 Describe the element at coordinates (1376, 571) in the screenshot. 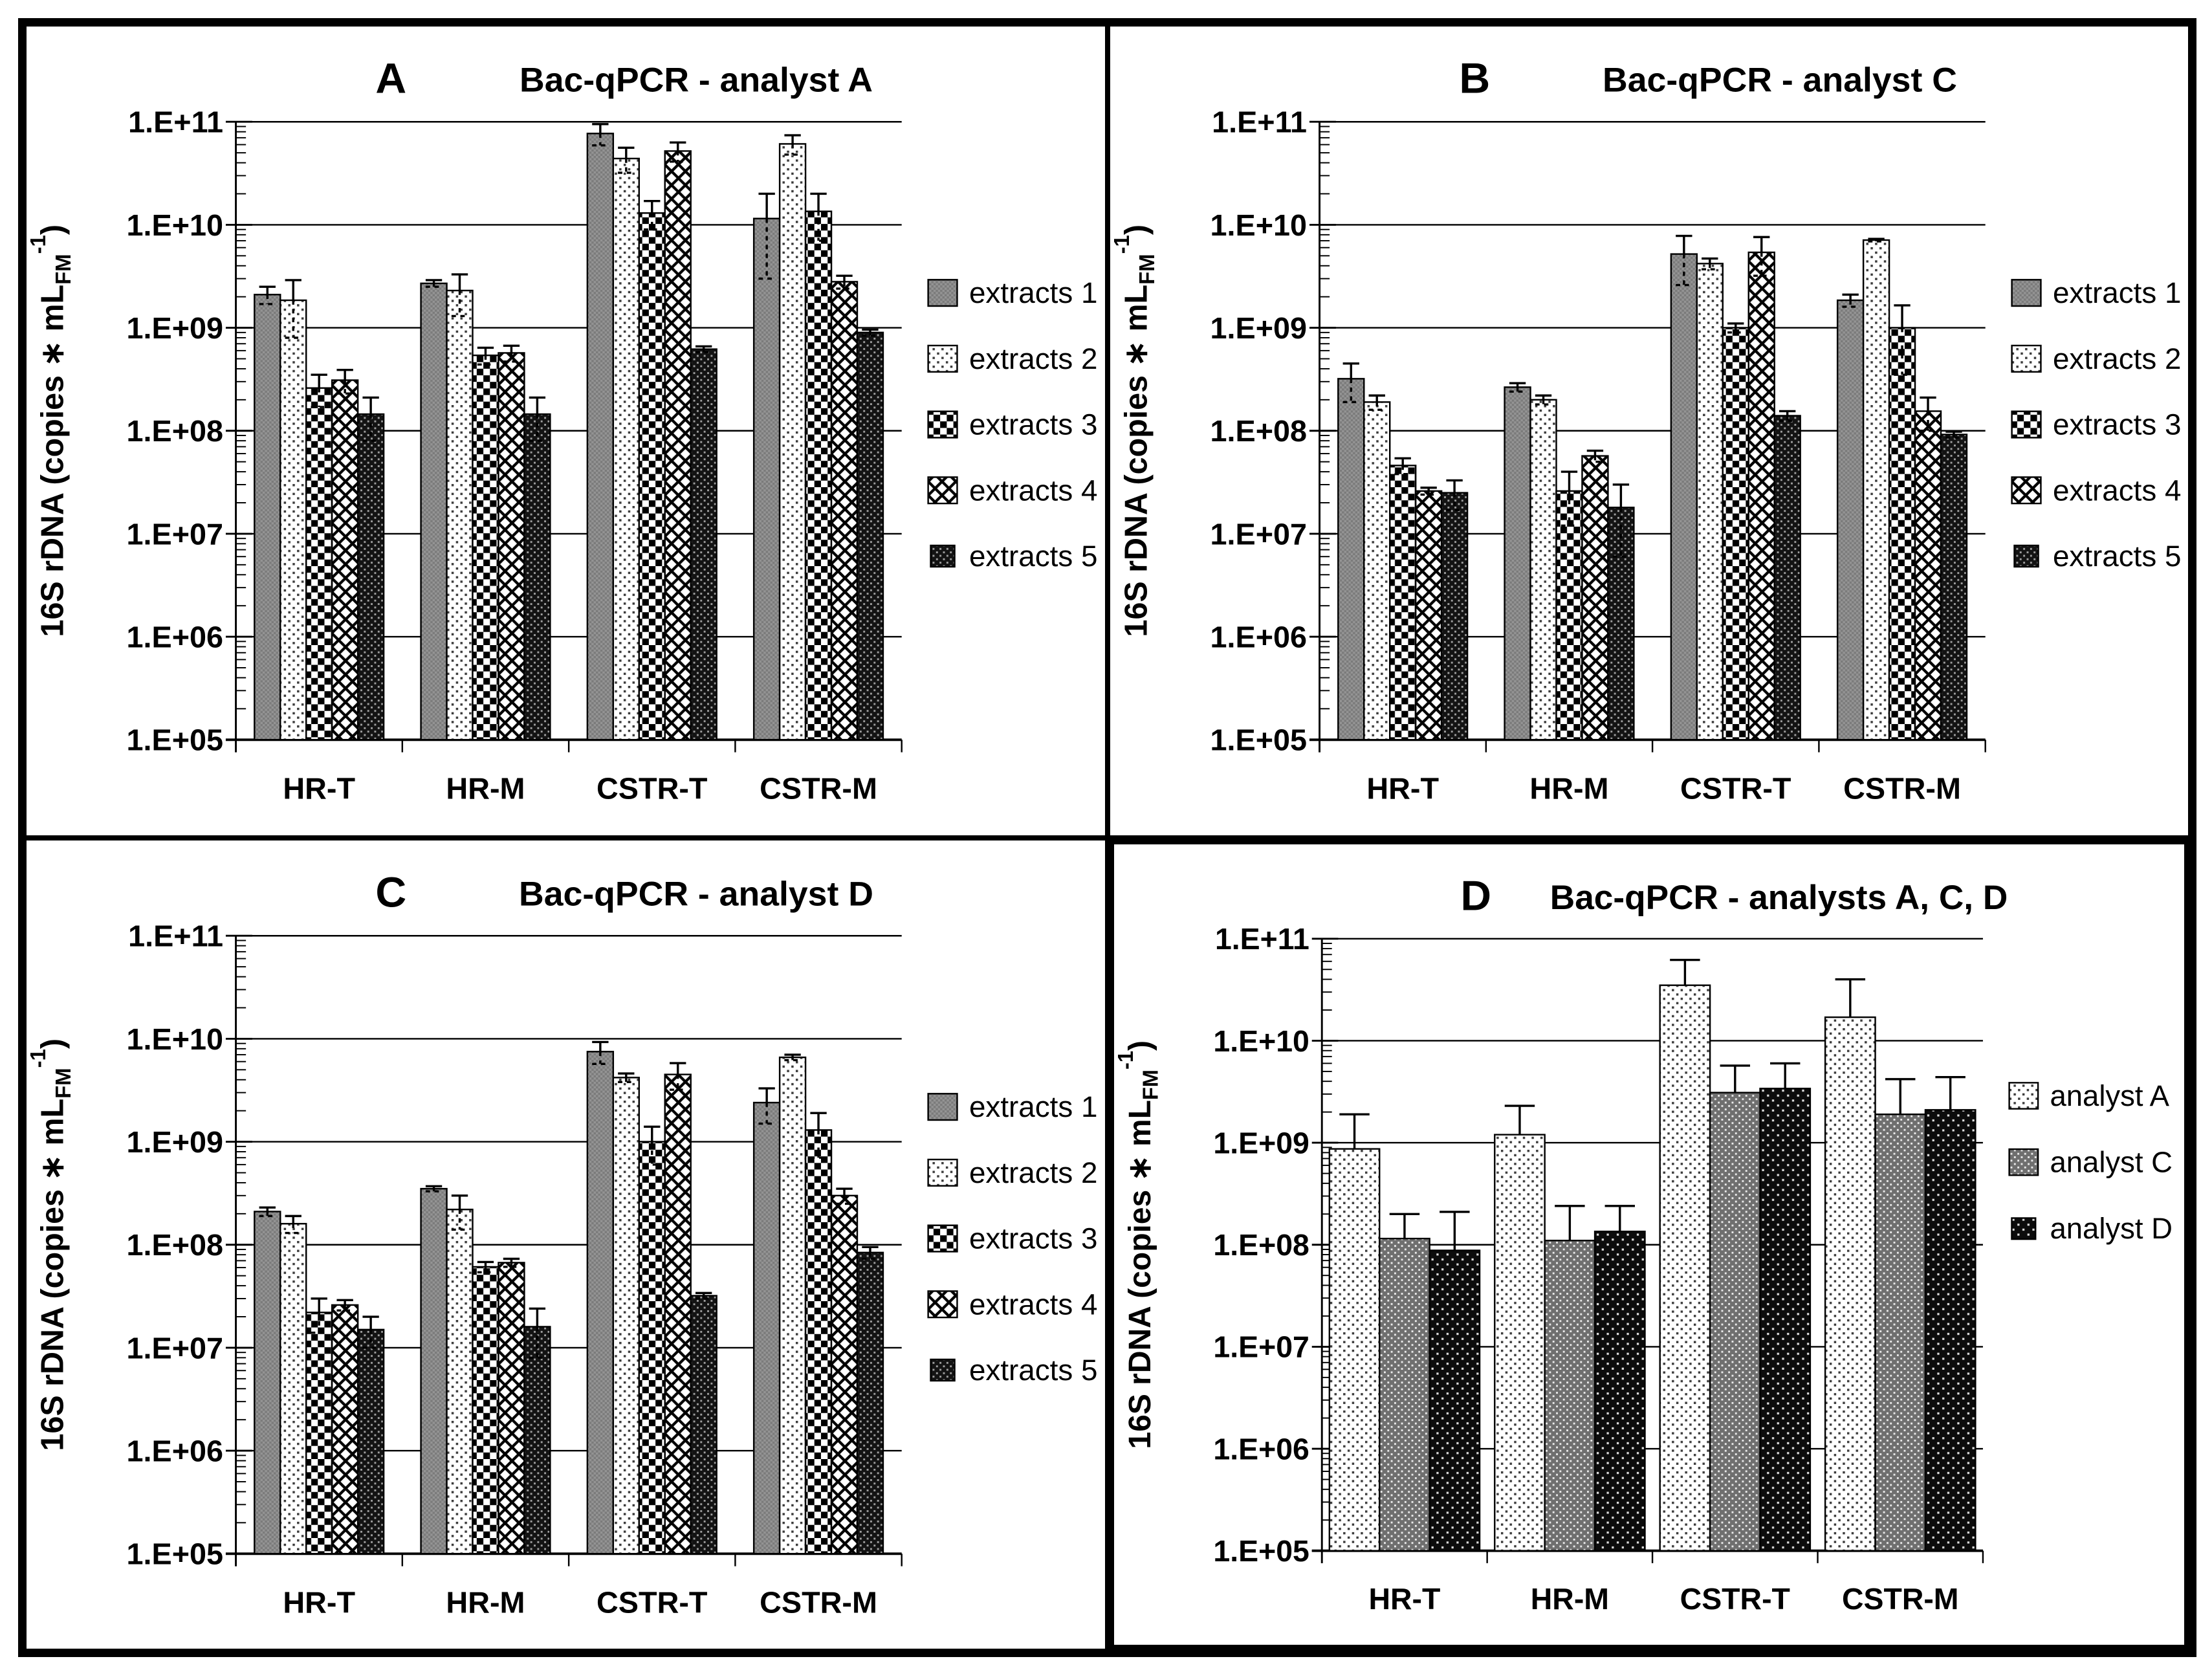

I see `bar-extracts-2-hr-t` at that location.